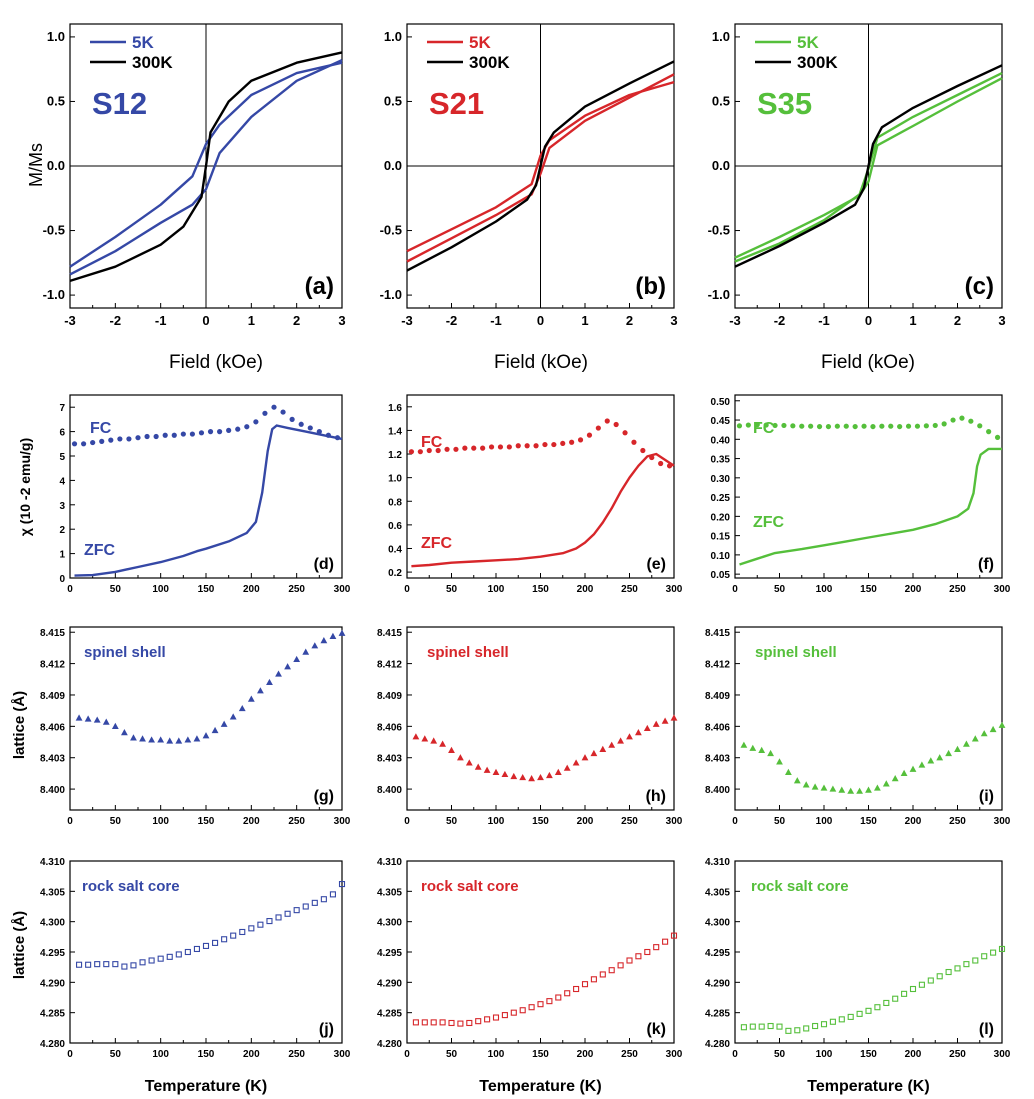 This screenshot has height=1099, width=1034. I want to click on lattice-shell-ylabel: lattice (Å), so click(19, 725).